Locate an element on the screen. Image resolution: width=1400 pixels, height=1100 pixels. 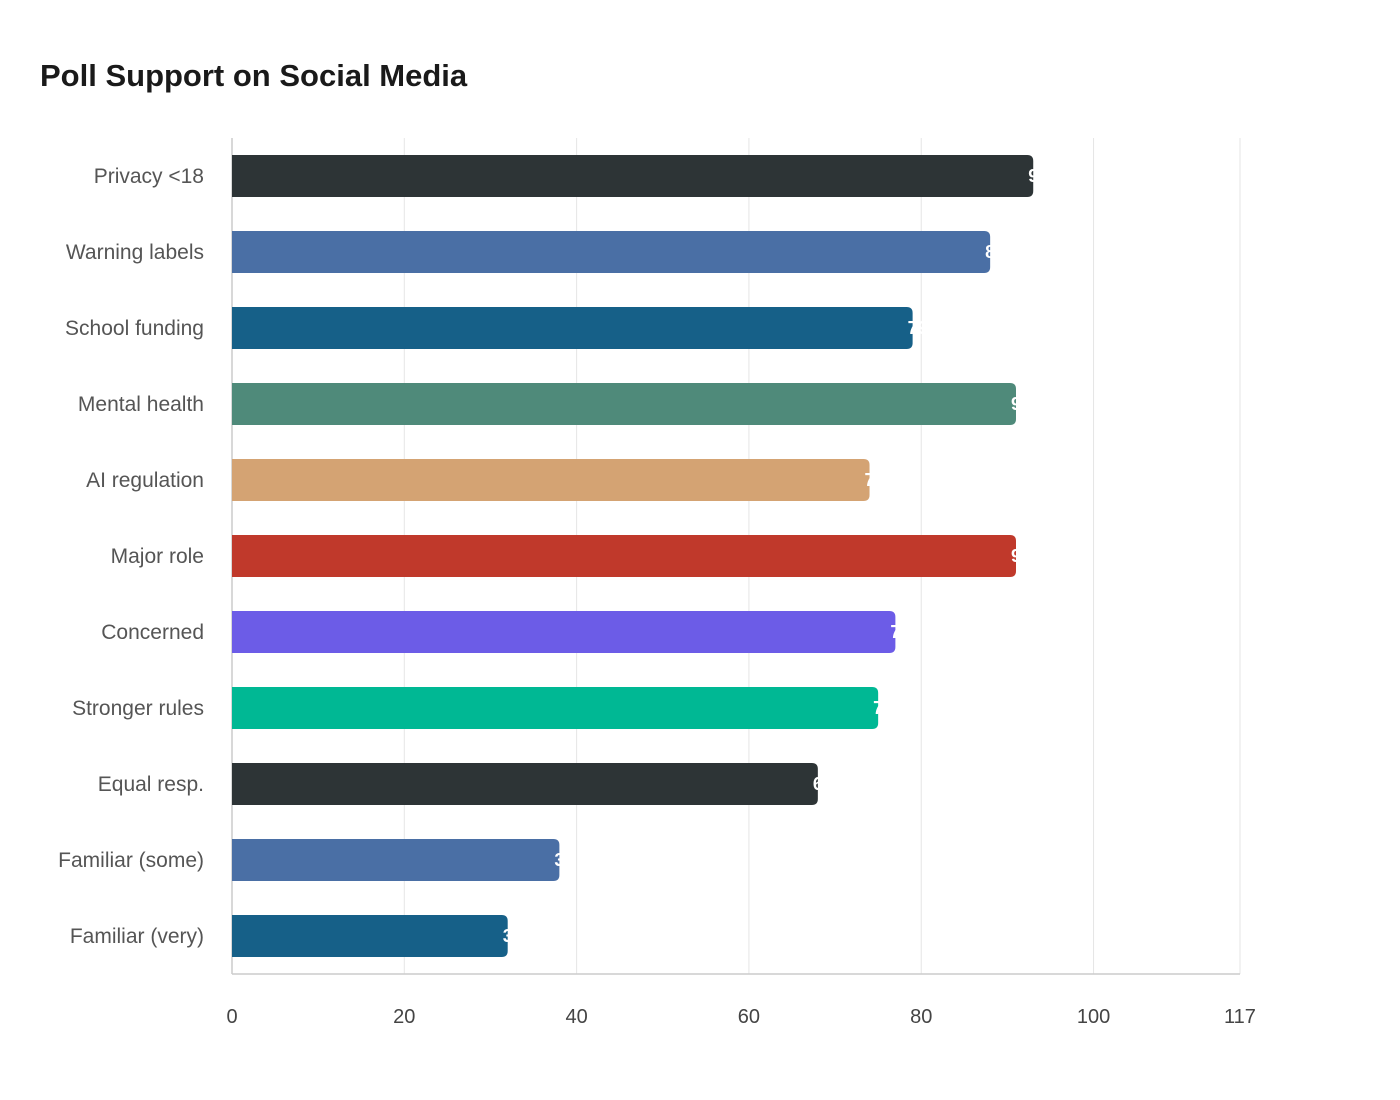
chart-title: Poll Support on Social Media is located at coordinates (254, 75).